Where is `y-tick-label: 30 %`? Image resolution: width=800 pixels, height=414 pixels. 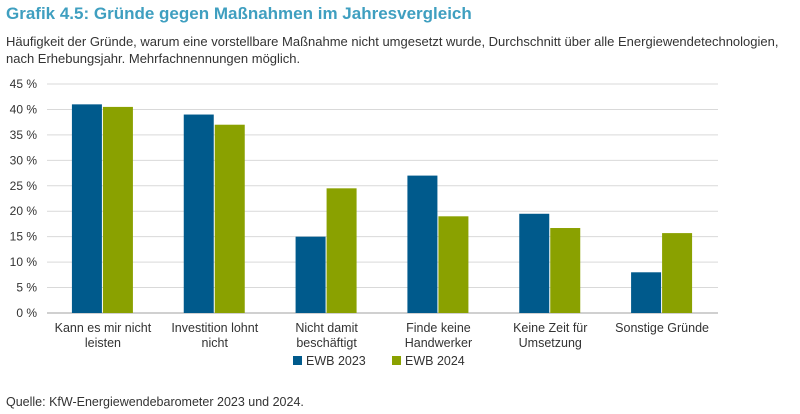 y-tick-label: 30 % is located at coordinates (24, 160).